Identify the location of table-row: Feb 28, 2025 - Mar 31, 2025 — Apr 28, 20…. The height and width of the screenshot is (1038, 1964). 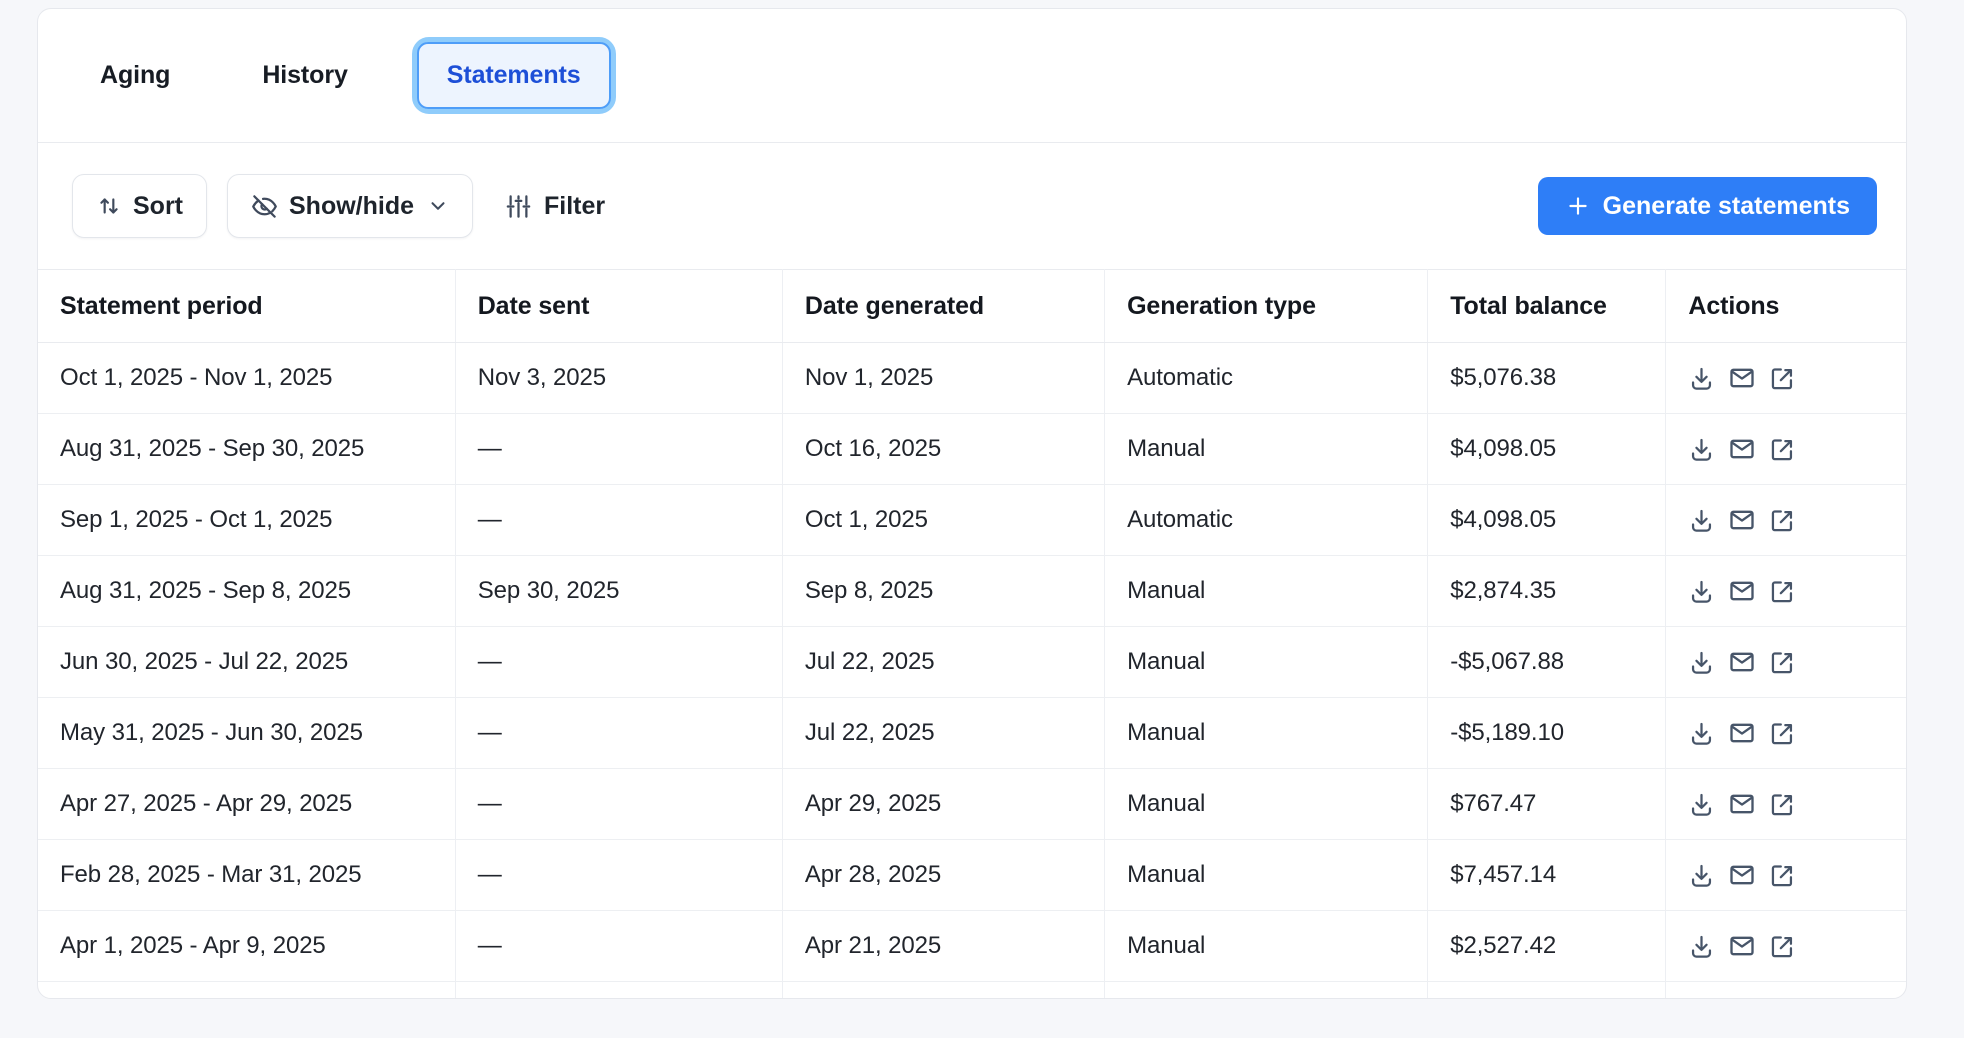
(972, 875).